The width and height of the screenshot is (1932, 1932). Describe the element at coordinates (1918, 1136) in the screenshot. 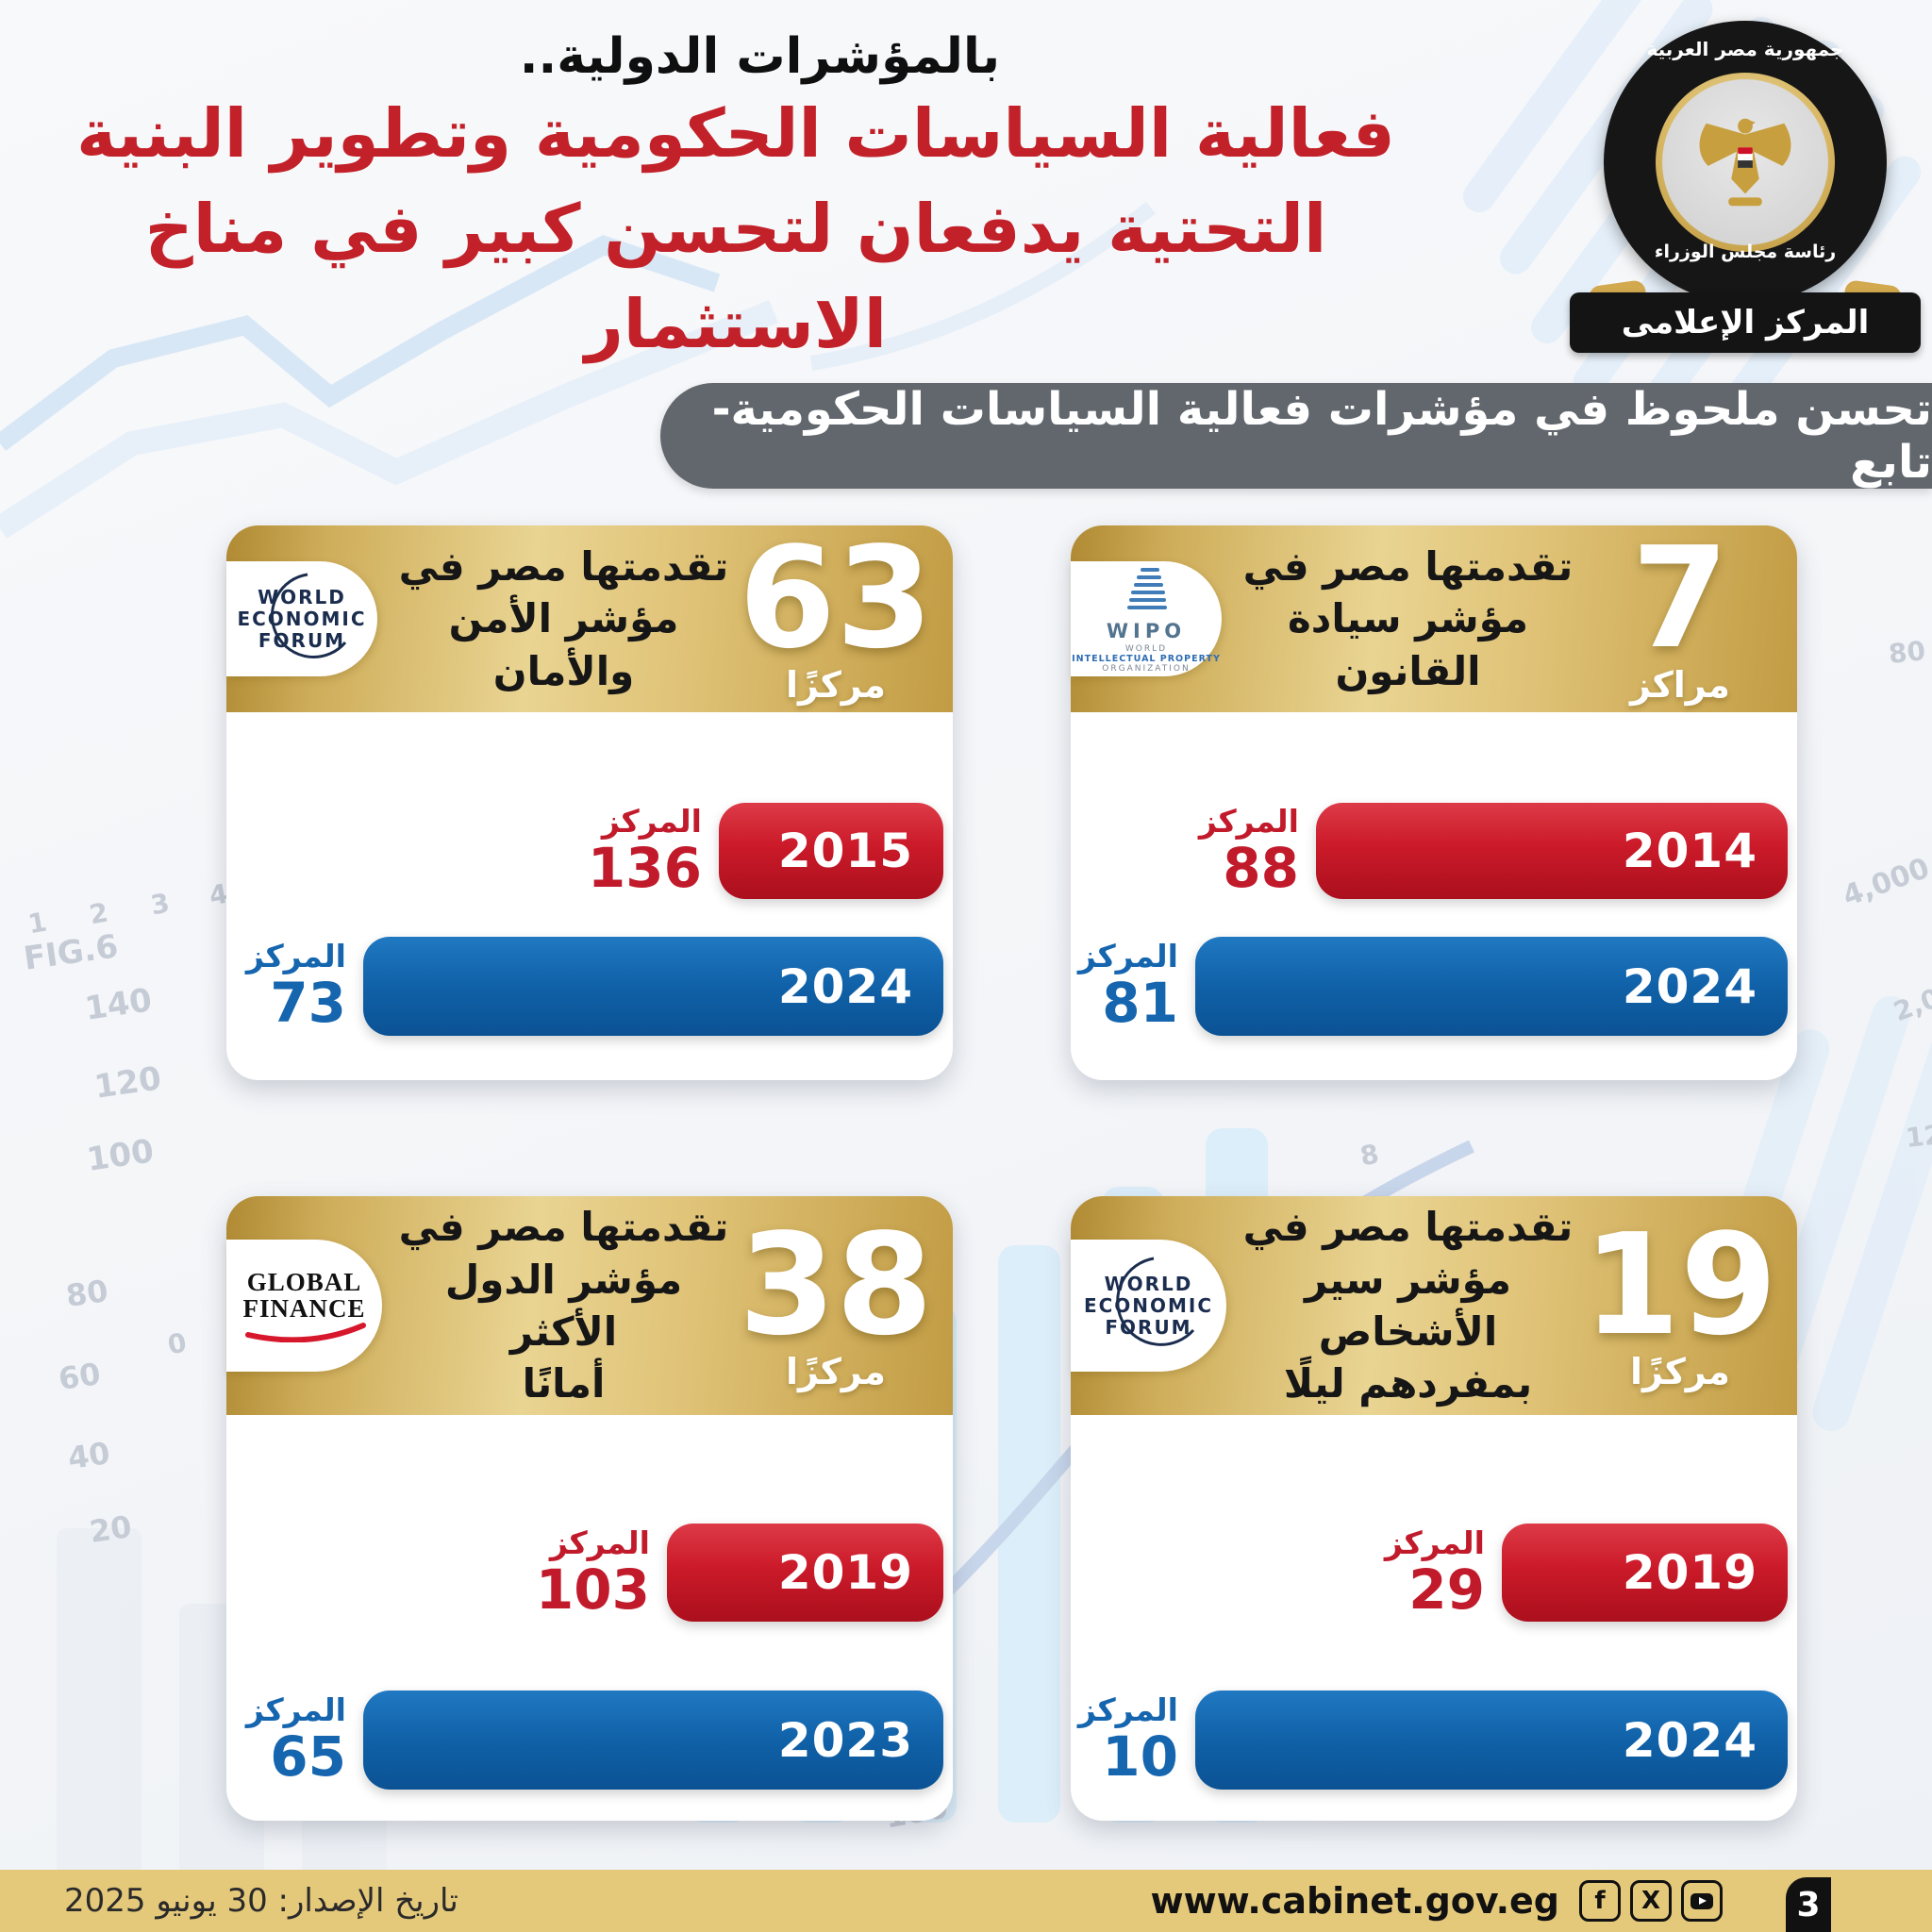

I see `bg-axis-label: 12` at that location.